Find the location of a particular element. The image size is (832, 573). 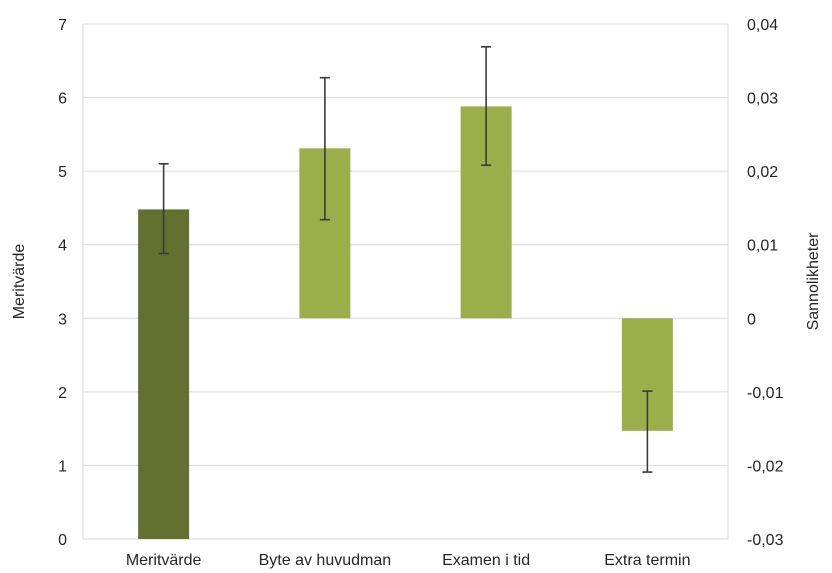

left-tick-label: 7 is located at coordinates (62, 25).